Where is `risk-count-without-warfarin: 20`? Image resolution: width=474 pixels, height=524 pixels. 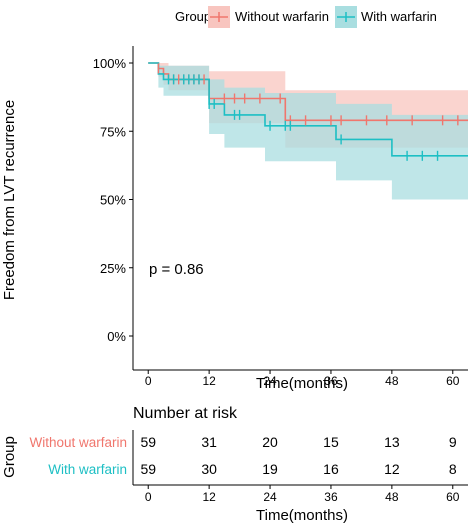
risk-count-without-warfarin: 20 is located at coordinates (270, 442).